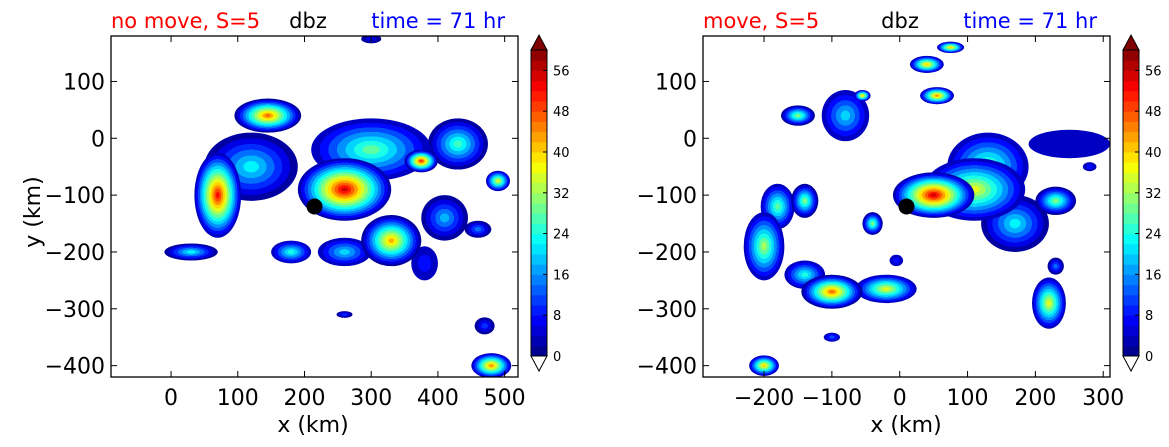 Image resolution: width=1169 pixels, height=447 pixels. I want to click on left-x-axis-label: x (km), so click(312, 425).